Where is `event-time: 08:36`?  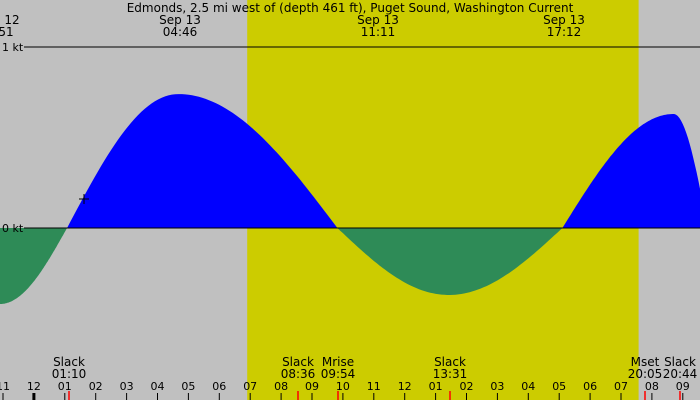
event-time: 08:36 is located at coordinates (298, 374).